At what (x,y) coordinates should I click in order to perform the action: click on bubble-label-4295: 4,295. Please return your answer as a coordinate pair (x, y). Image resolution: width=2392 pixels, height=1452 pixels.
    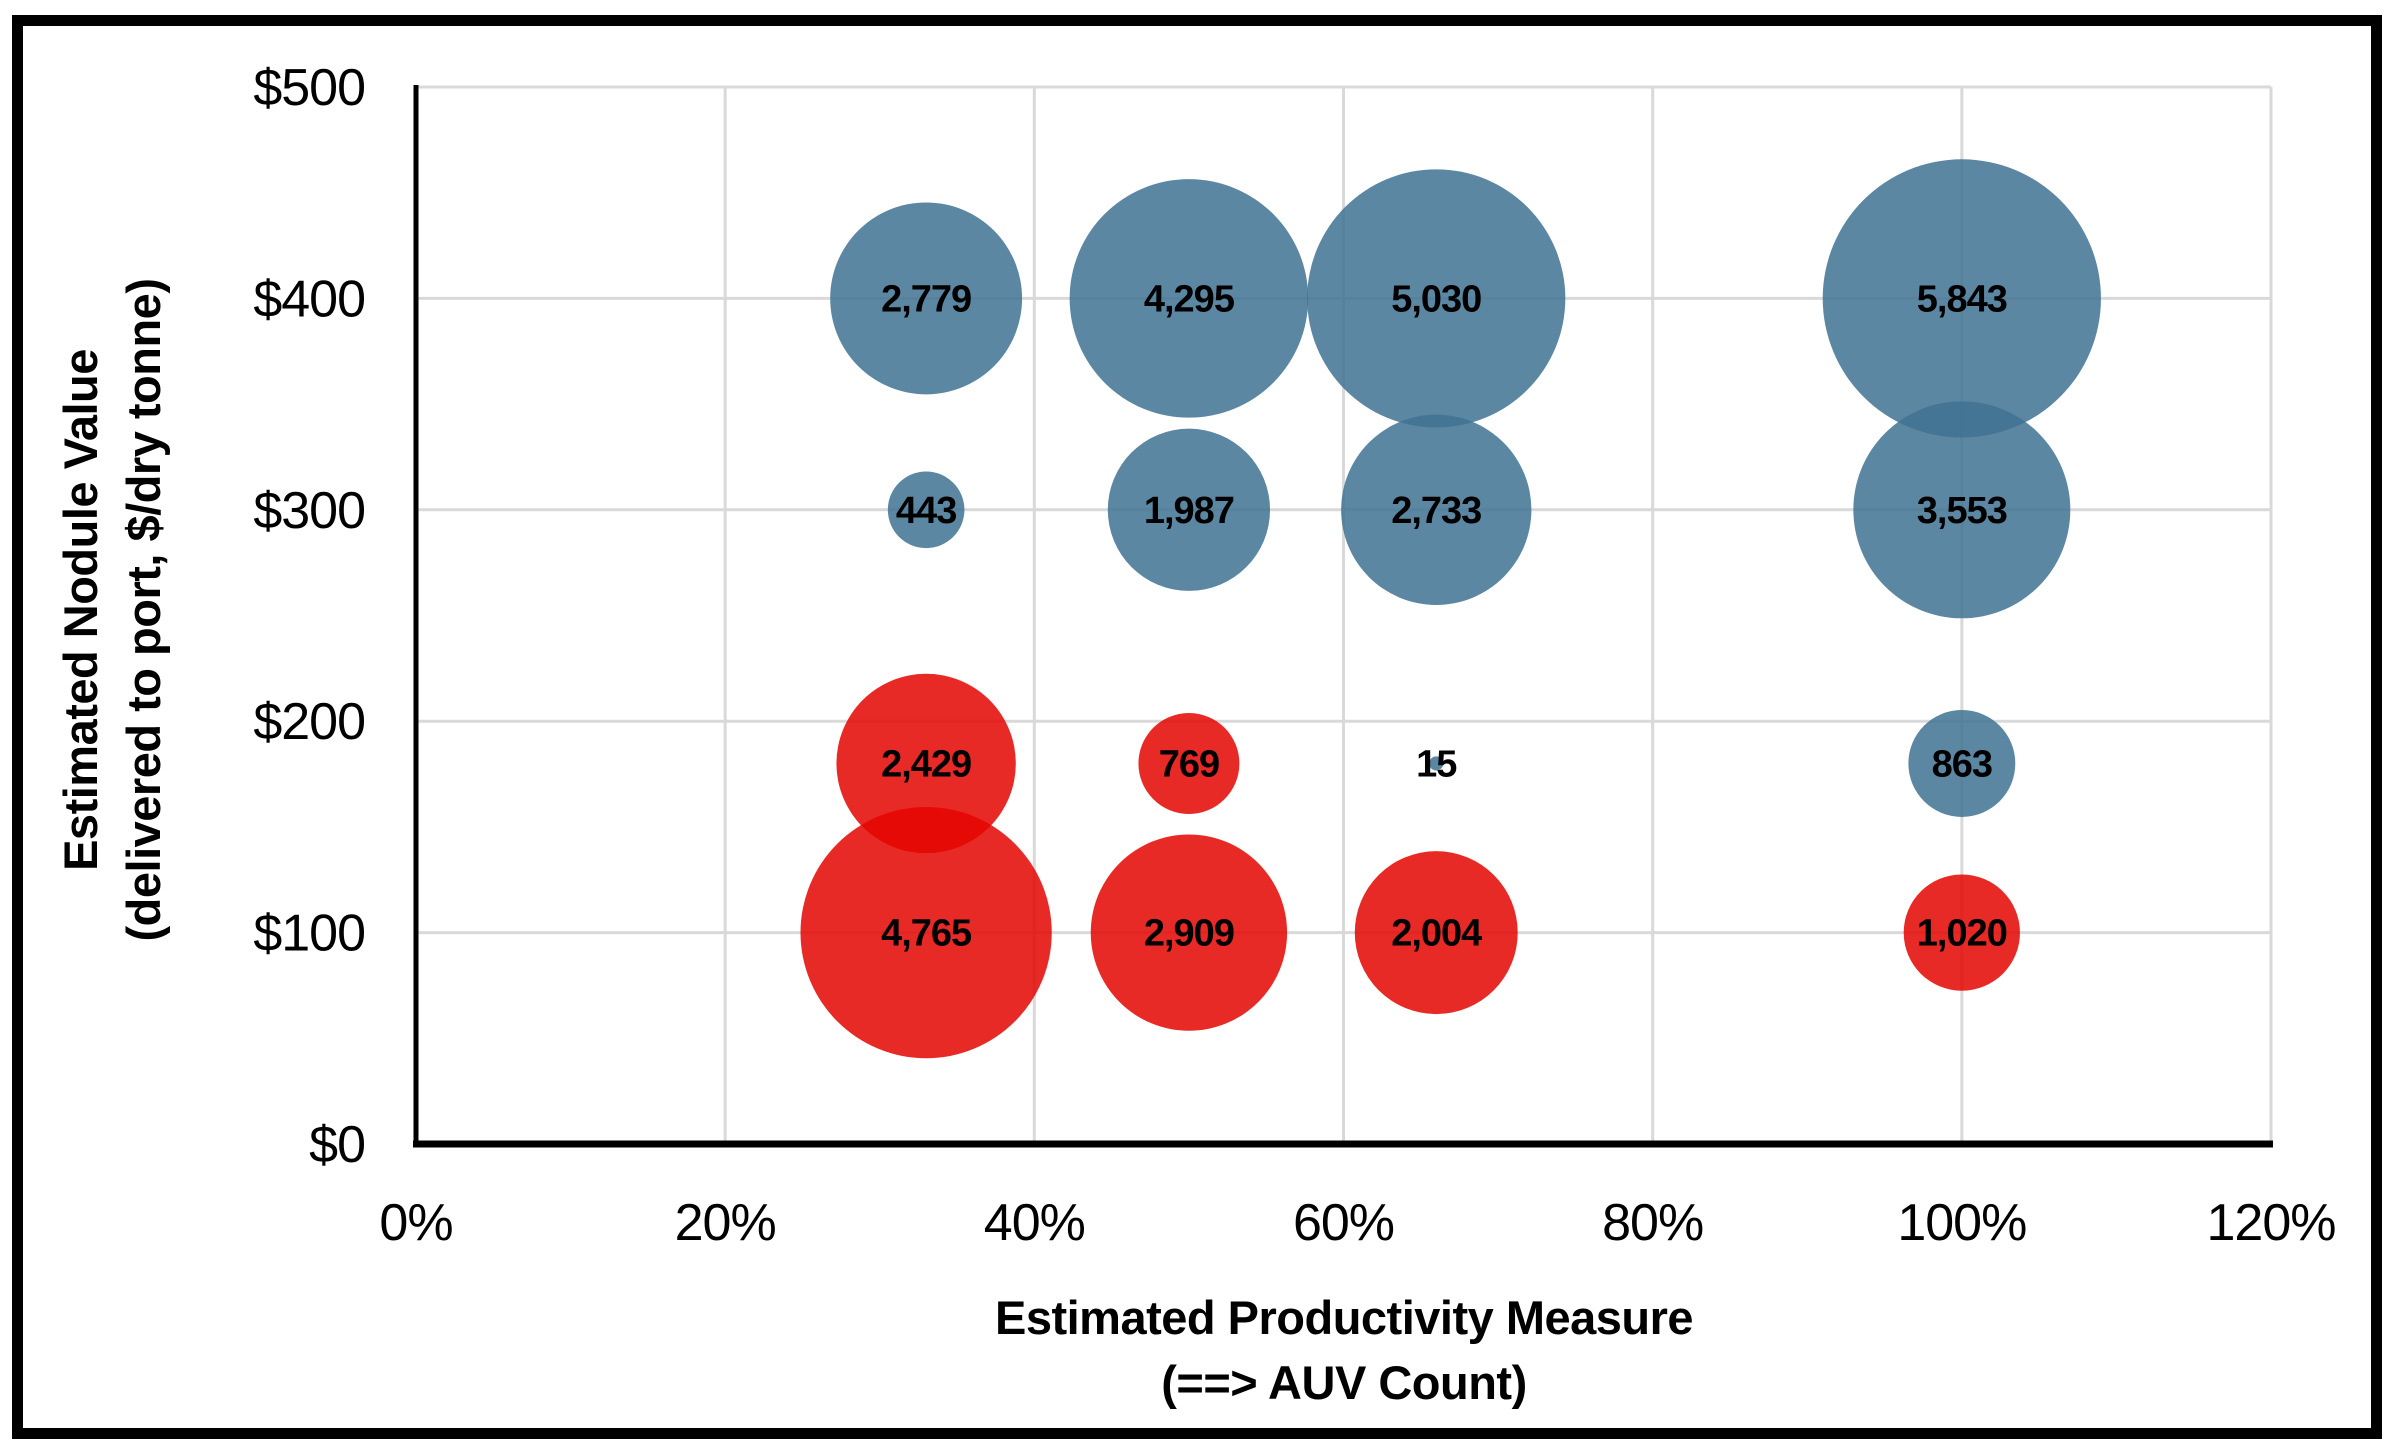
    Looking at the image, I should click on (1189, 299).